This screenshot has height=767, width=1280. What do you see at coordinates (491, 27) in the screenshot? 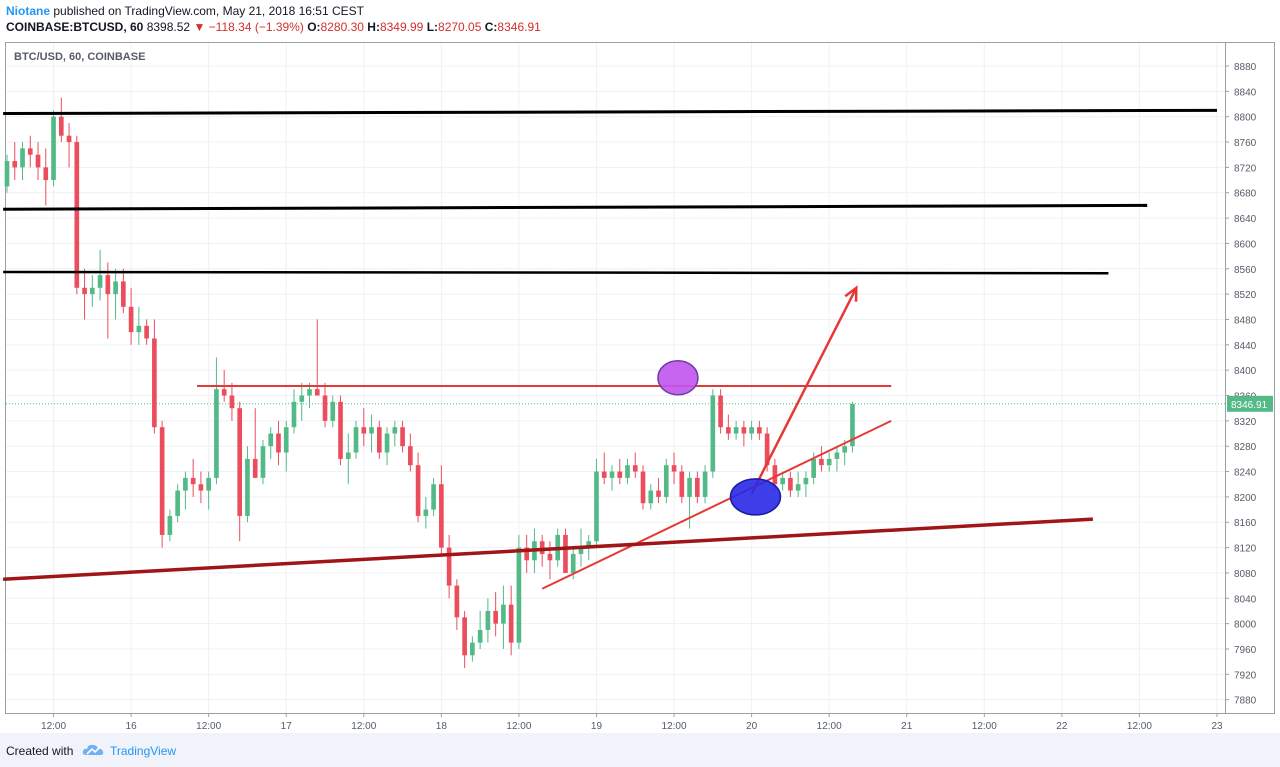
I see `close-label: C:` at bounding box center [491, 27].